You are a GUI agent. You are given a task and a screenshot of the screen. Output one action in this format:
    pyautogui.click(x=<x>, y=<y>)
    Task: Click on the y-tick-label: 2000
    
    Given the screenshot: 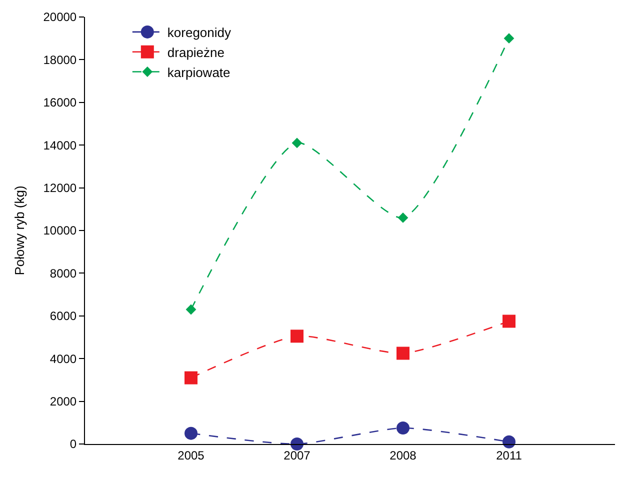 What is the action you would take?
    pyautogui.click(x=63, y=401)
    